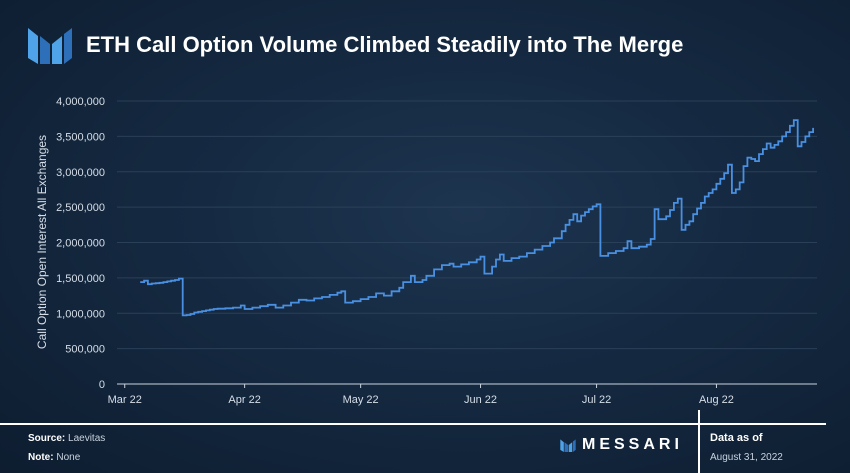 The image size is (850, 473). Describe the element at coordinates (361, 400) in the screenshot. I see `x-tick-label: May 22` at that location.